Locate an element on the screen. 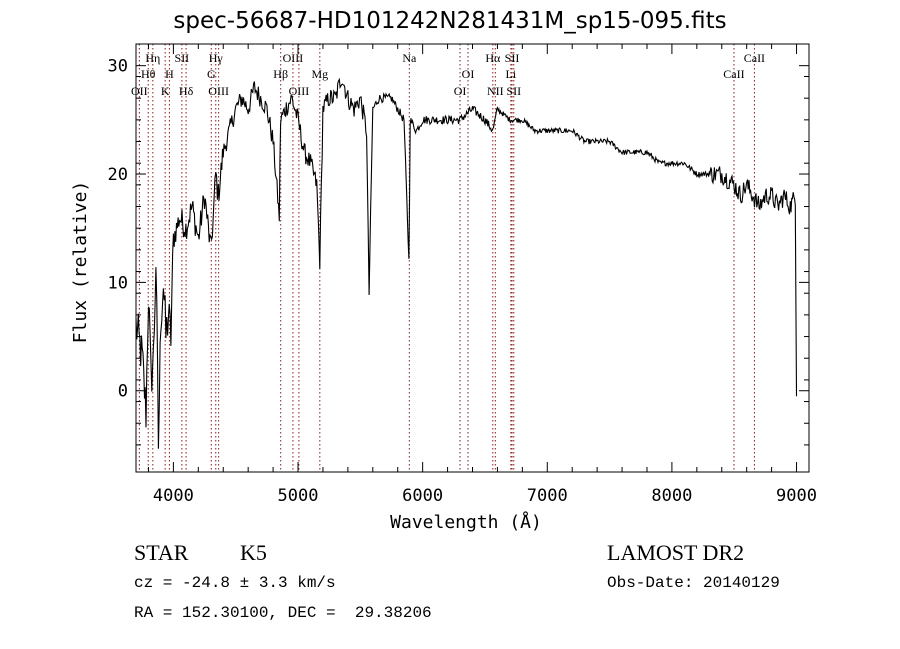 Image resolution: width=900 pixels, height=649 pixels. x-tick-label: 6000 is located at coordinates (422, 496).